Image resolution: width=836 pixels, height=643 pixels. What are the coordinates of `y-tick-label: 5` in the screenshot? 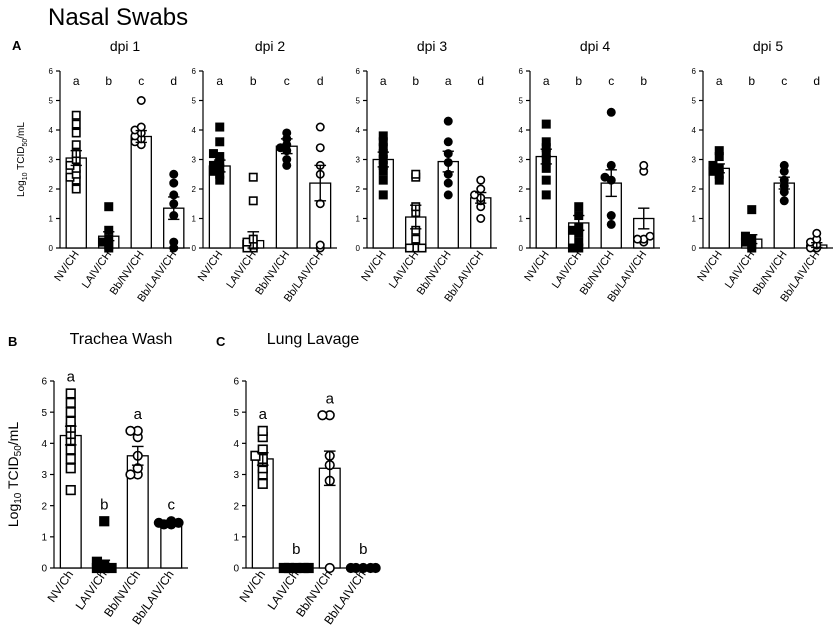 It's located at (236, 413).